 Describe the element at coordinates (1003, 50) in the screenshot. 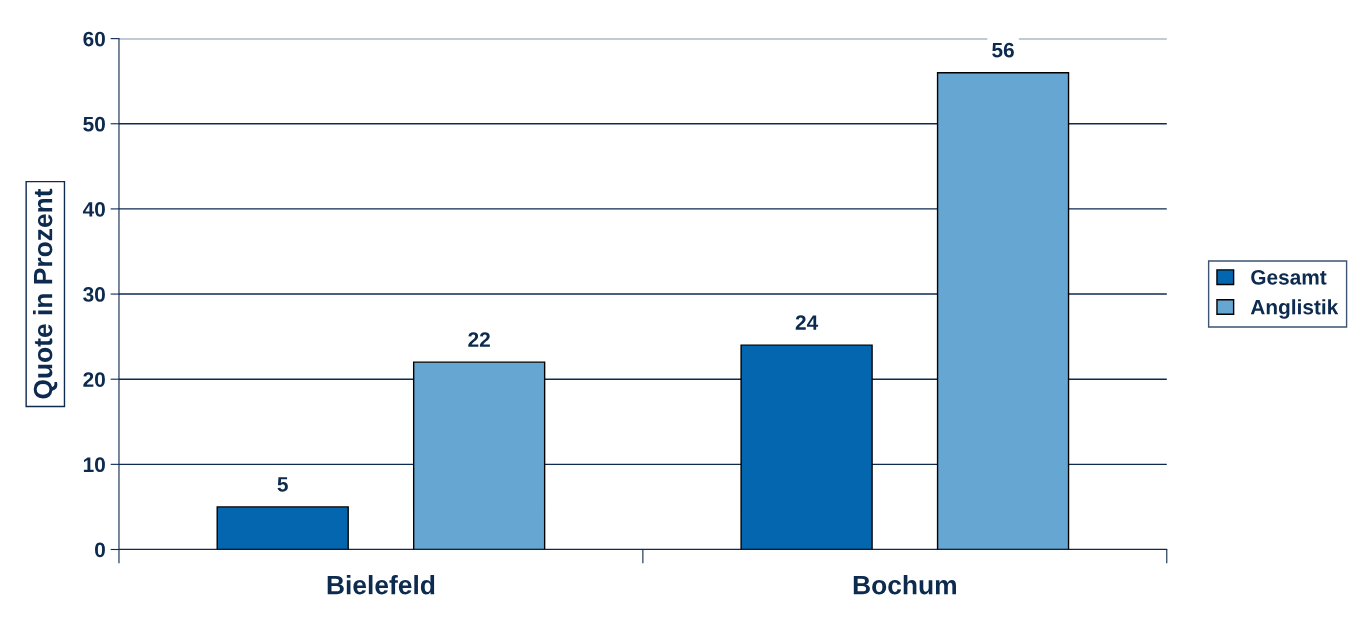

I see `data-label: 56` at that location.